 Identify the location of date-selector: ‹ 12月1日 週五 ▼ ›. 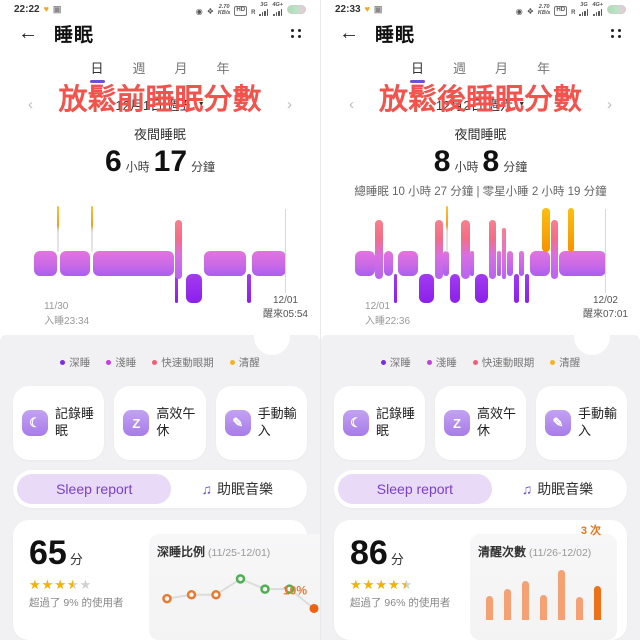
(160, 104).